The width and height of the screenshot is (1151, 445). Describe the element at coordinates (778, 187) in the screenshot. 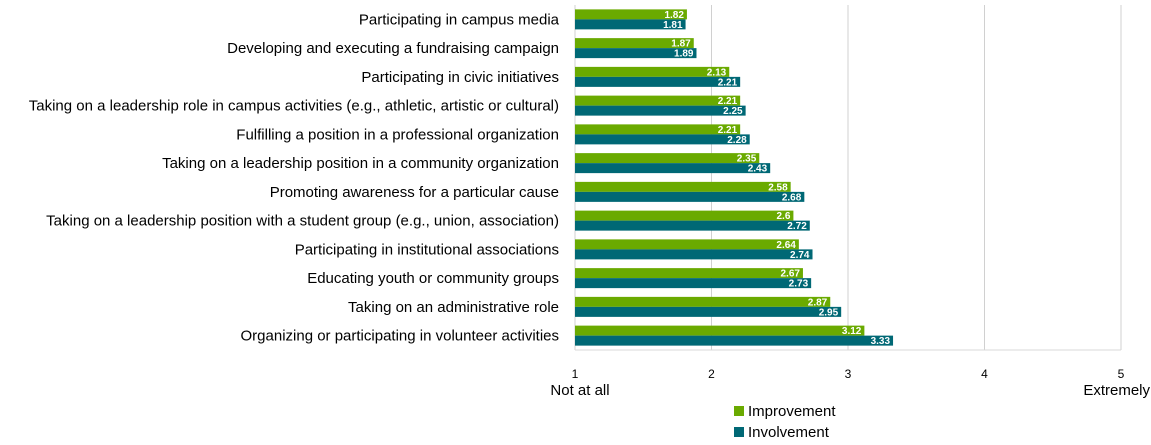

I see `data-label: 2.58` at that location.